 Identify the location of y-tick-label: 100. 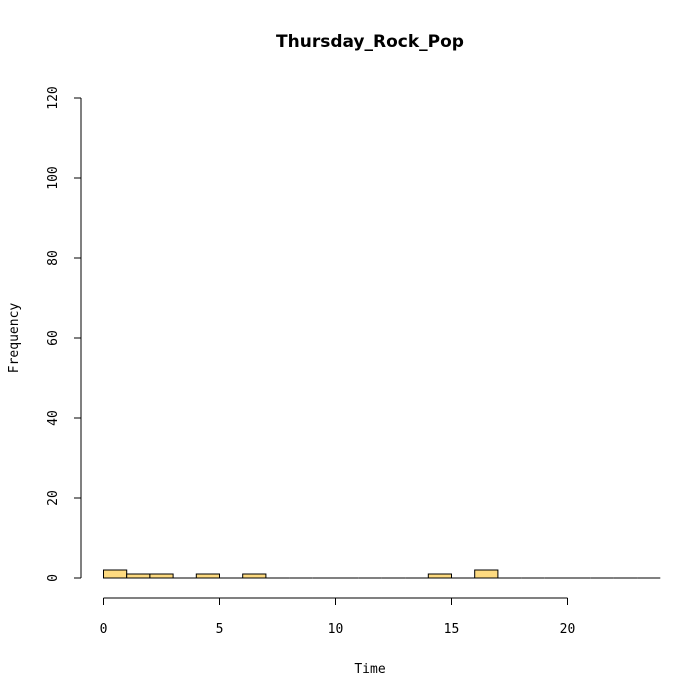
(53, 177).